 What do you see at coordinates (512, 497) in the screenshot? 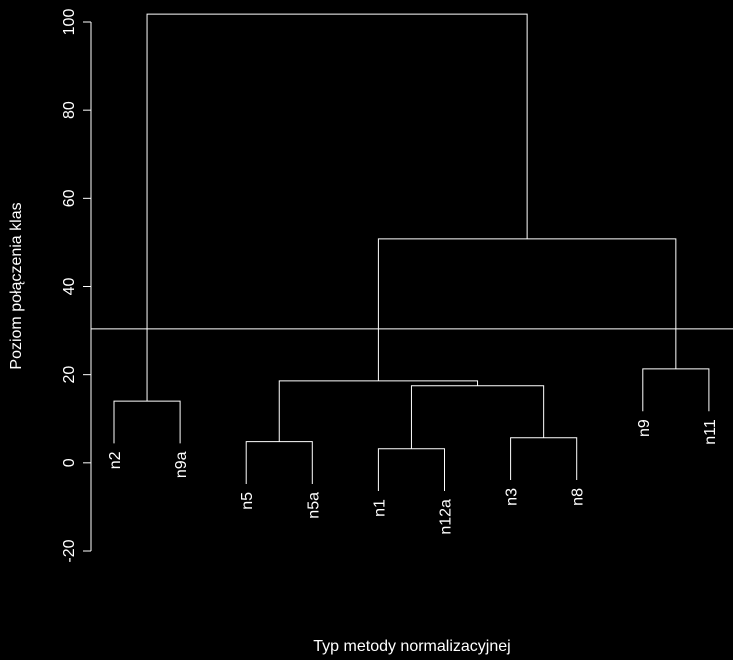
I see `leaf-label: n3` at bounding box center [512, 497].